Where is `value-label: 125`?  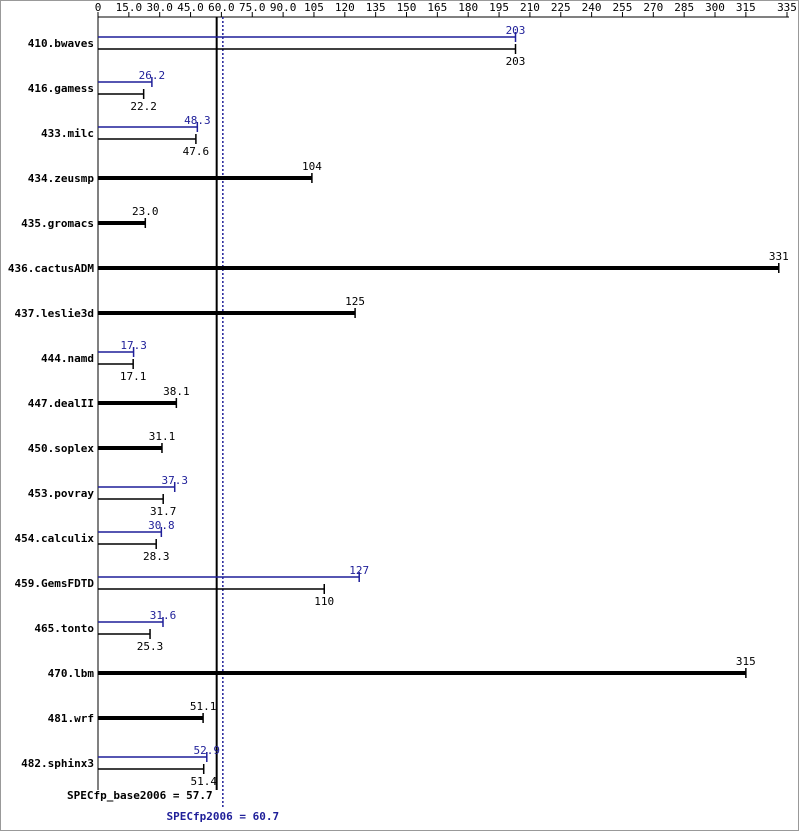
value-label: 125 is located at coordinates (355, 301).